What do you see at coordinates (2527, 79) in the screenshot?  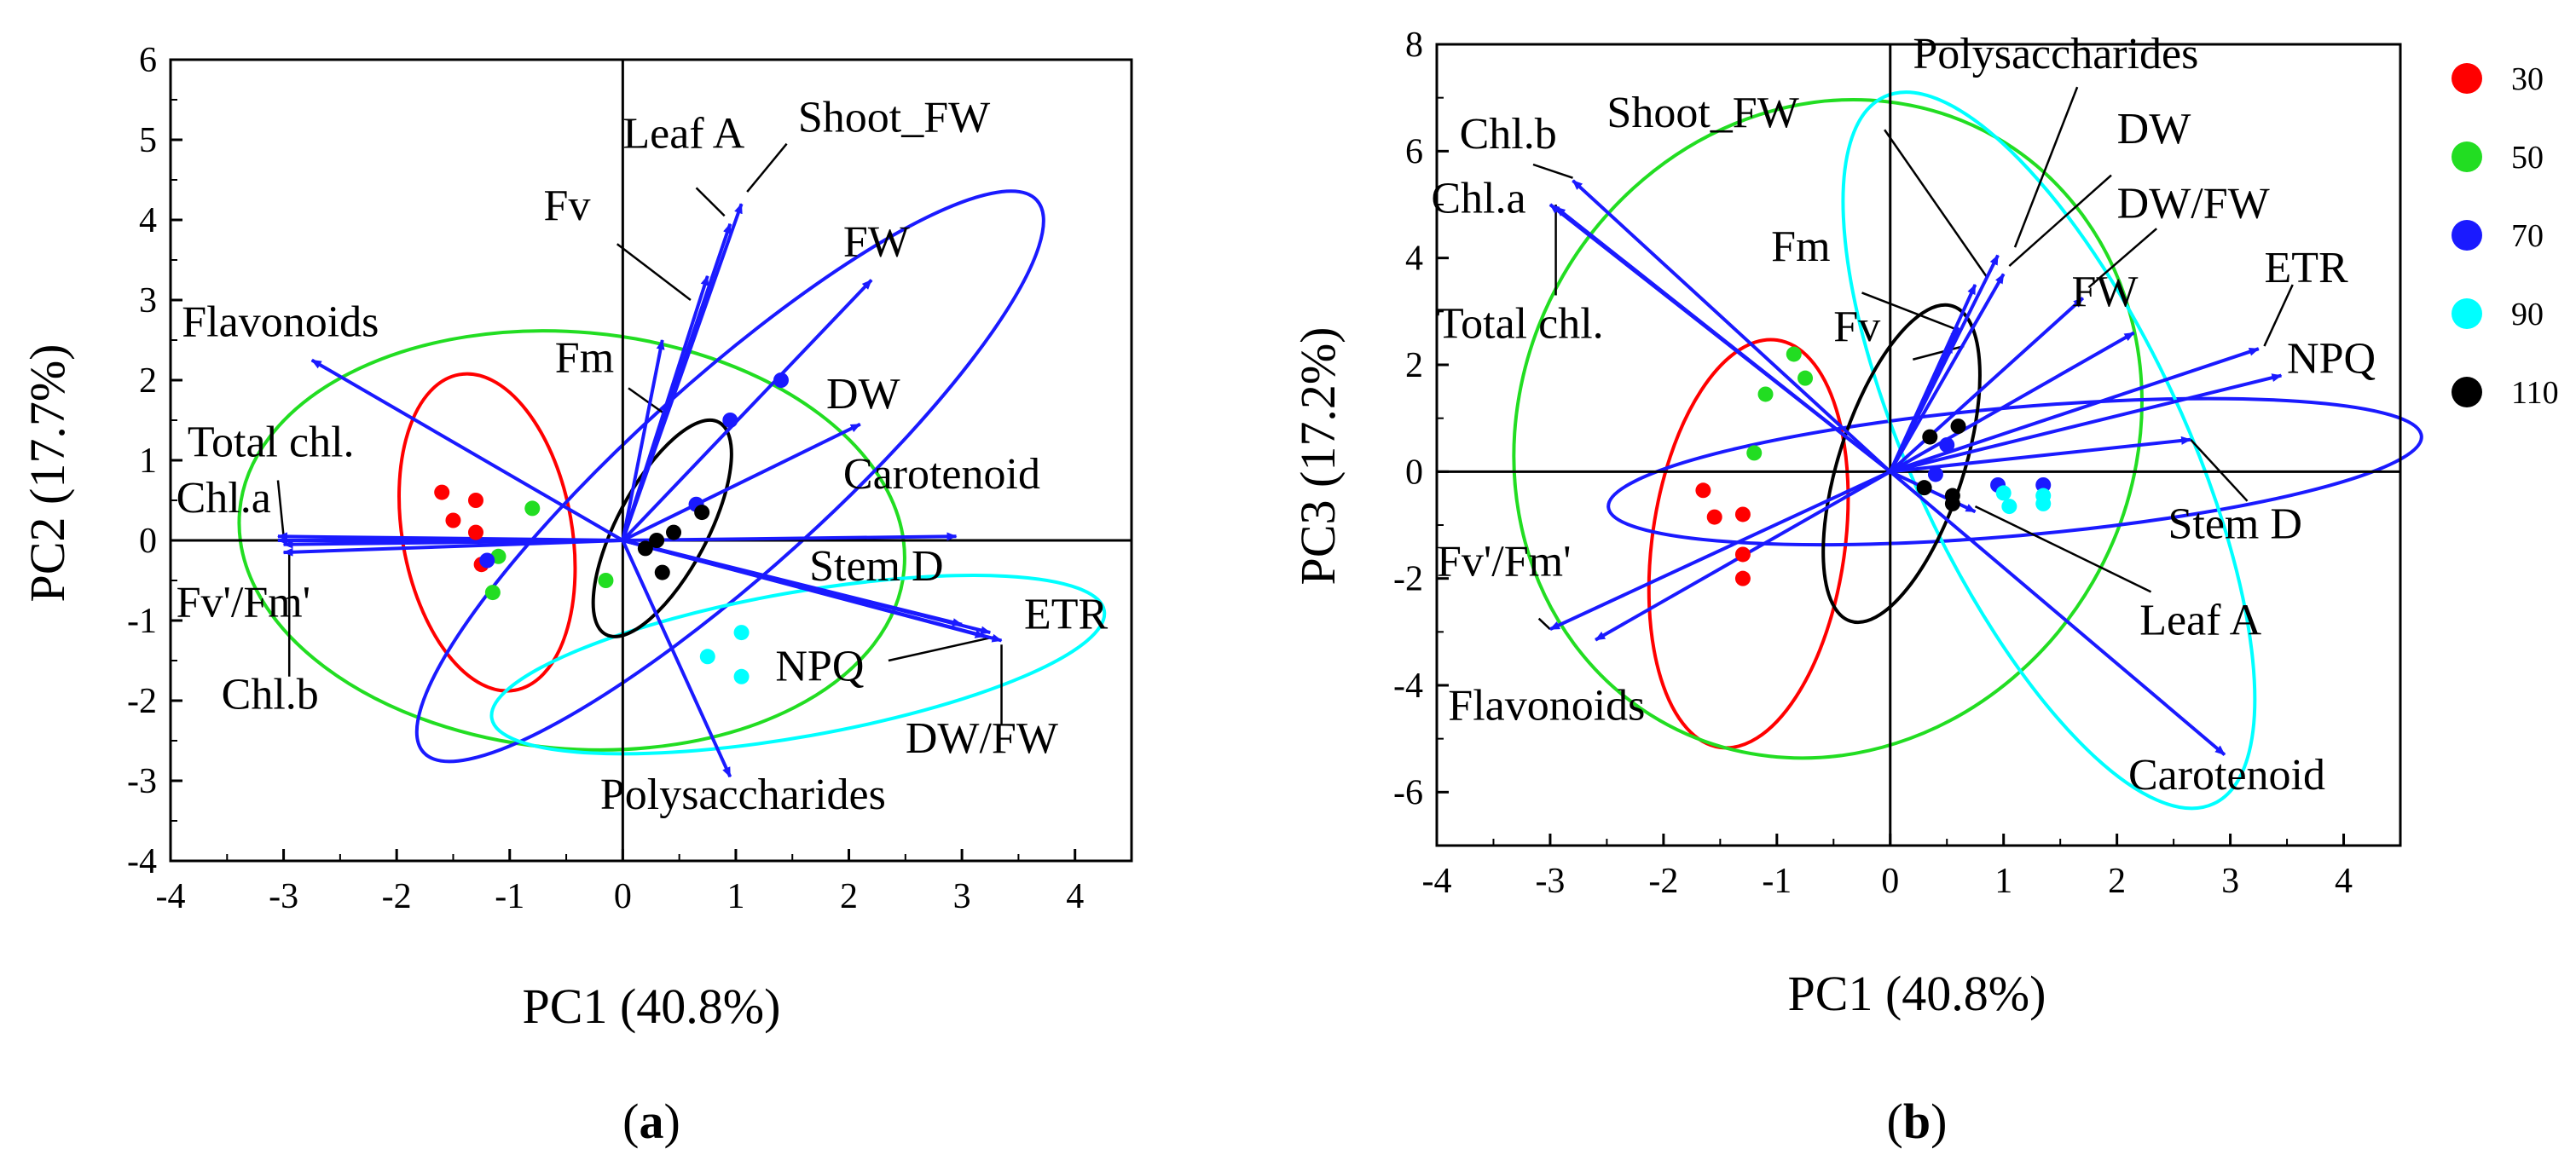 I see `legend-label-30: 30` at bounding box center [2527, 79].